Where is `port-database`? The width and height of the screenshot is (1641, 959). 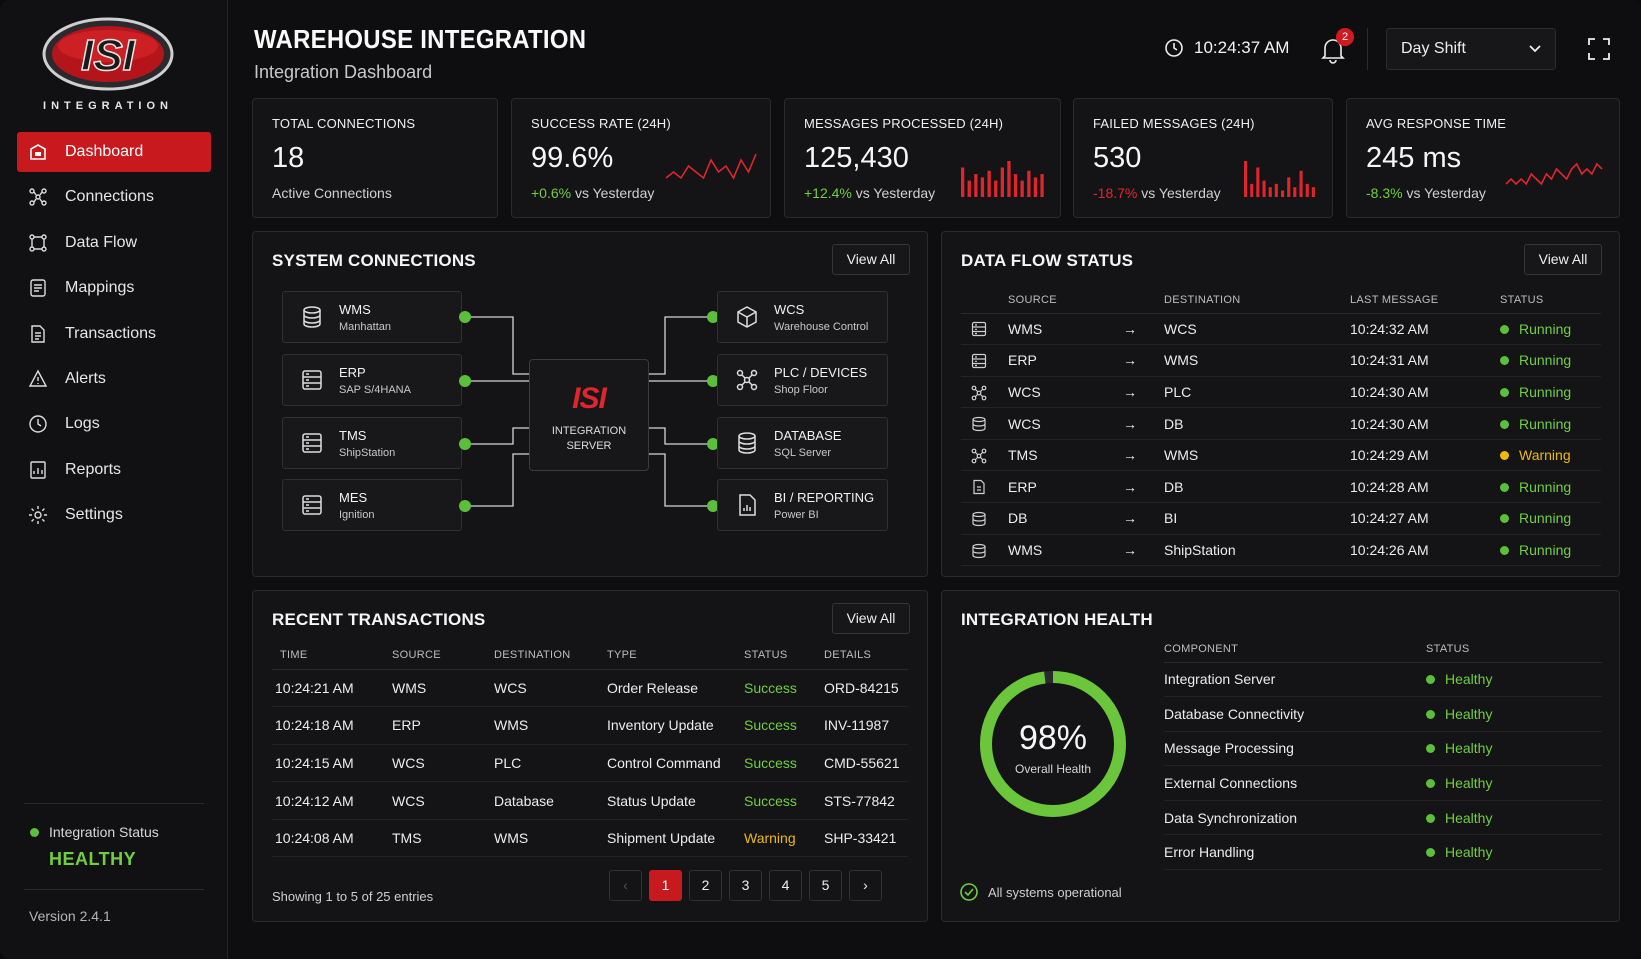 port-database is located at coordinates (713, 444).